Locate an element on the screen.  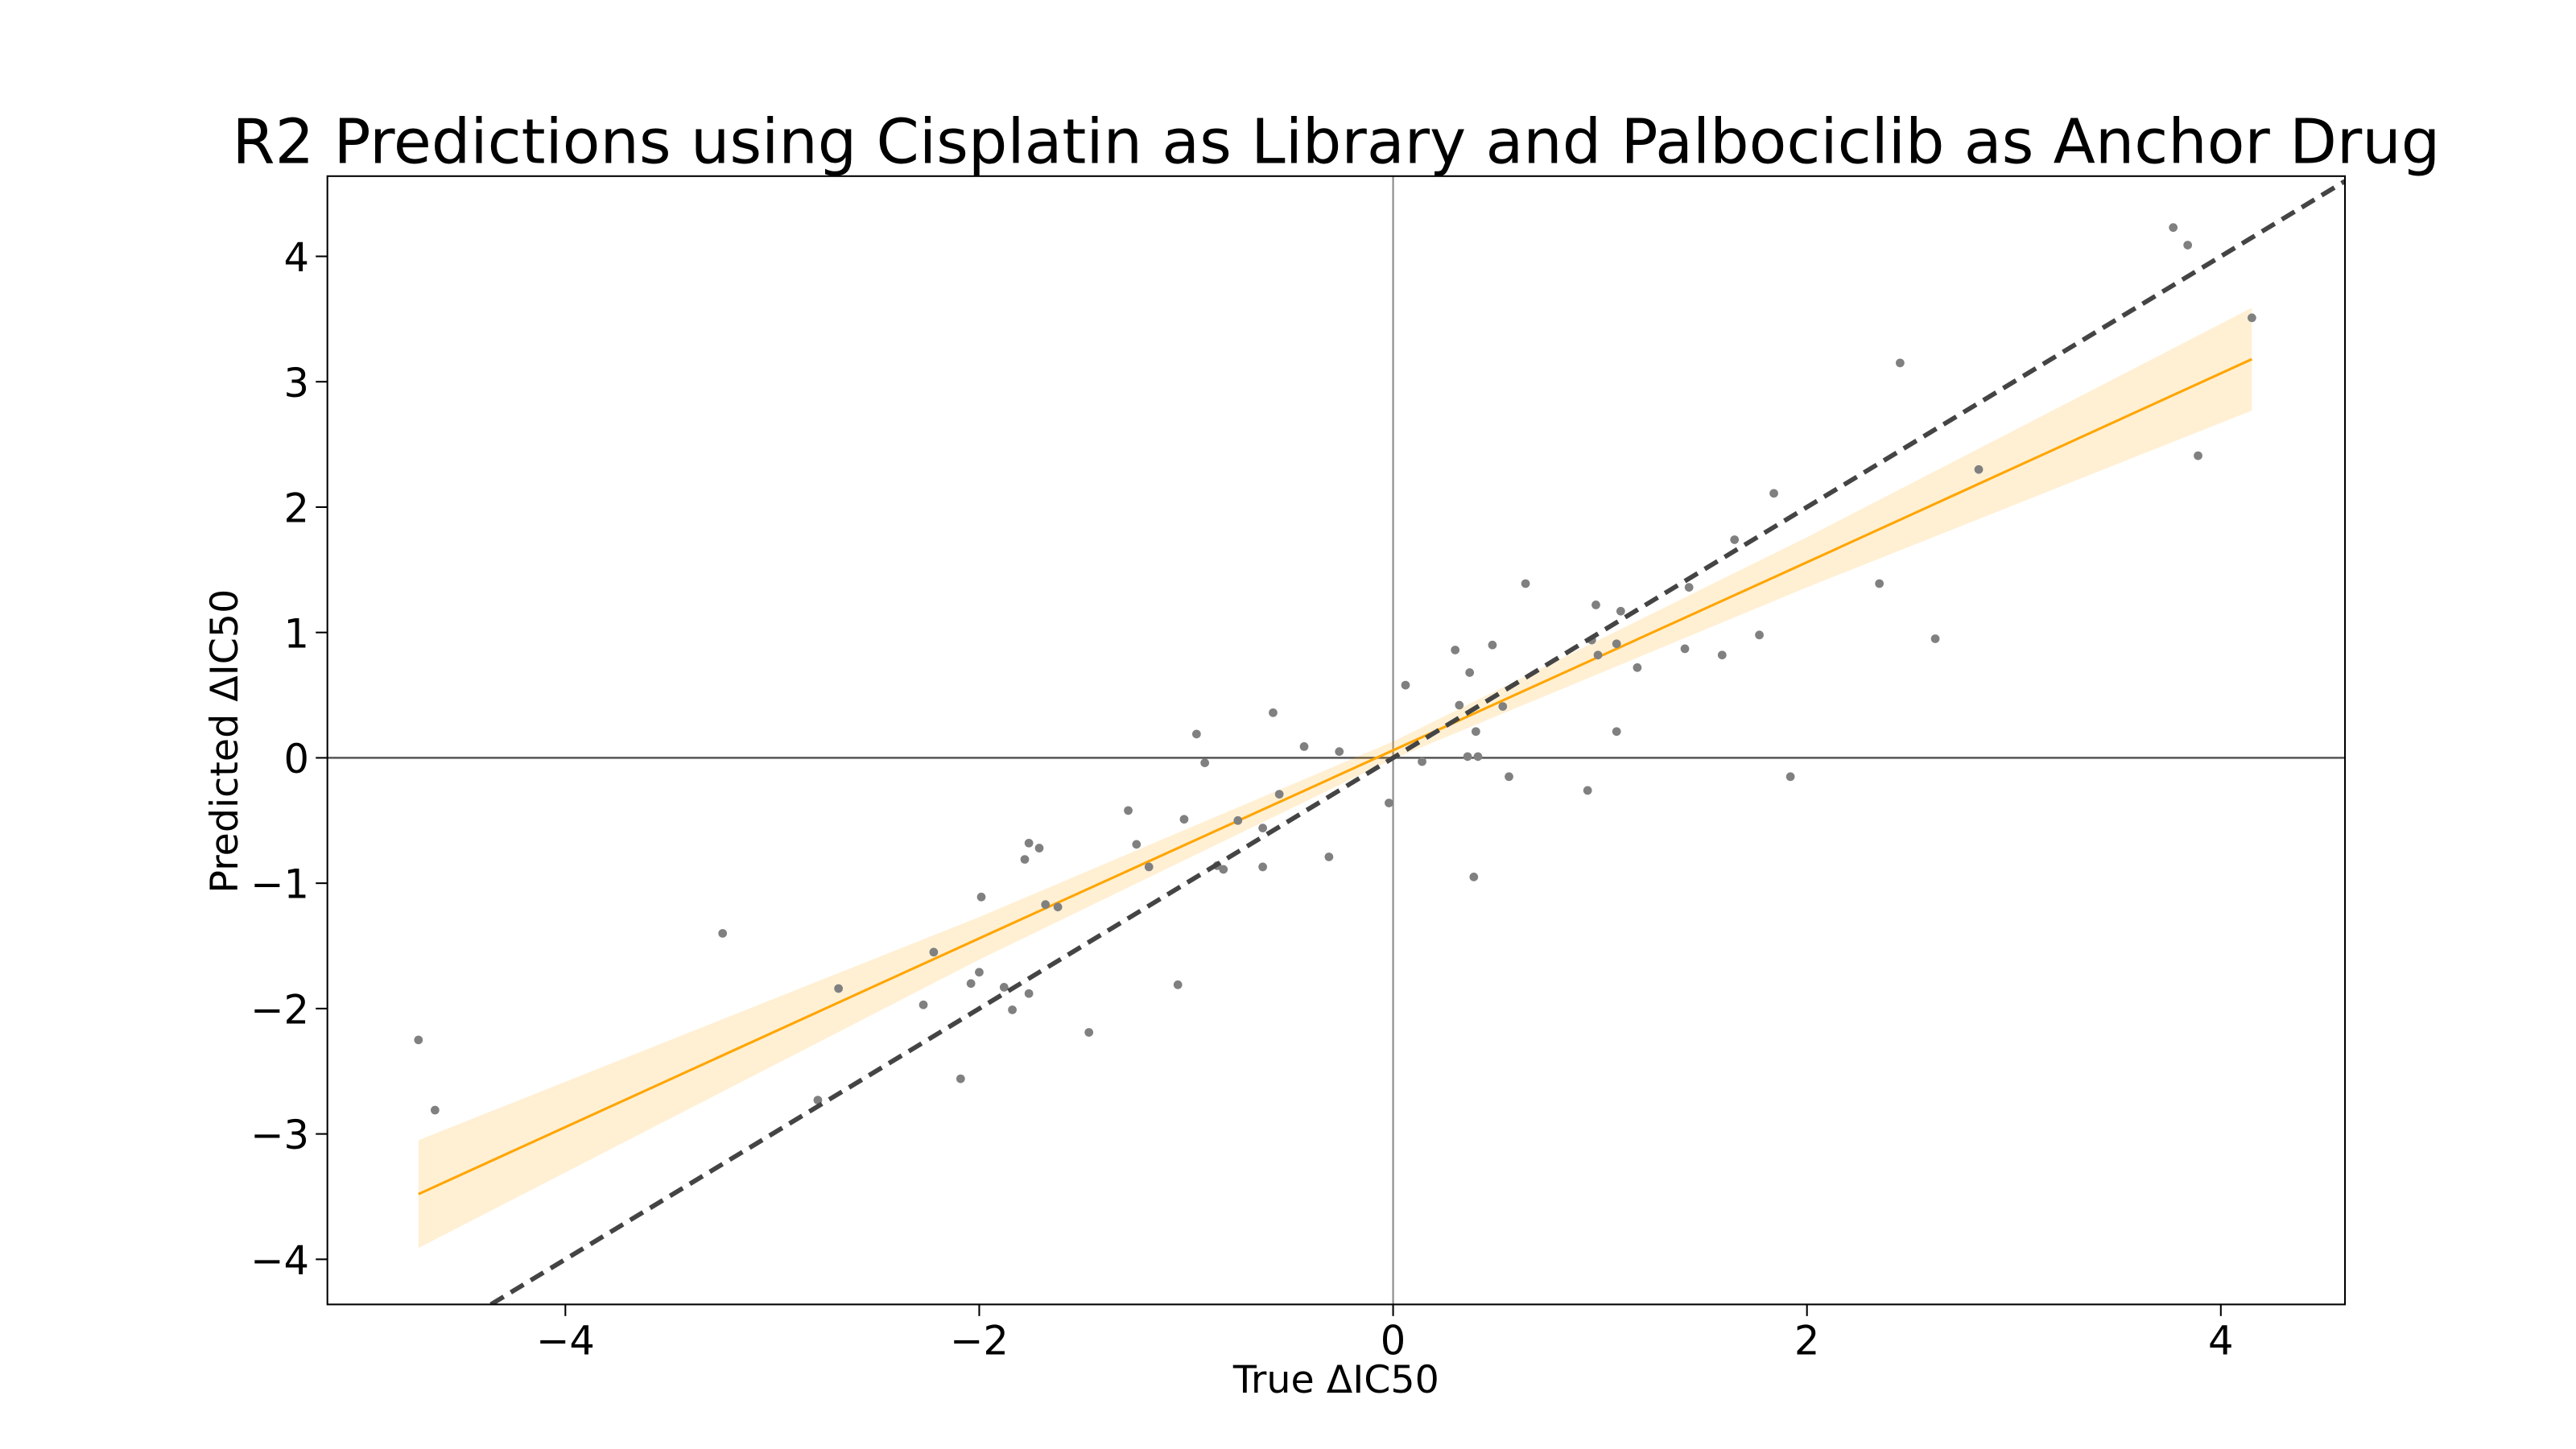
x-tick-label: 0 is located at coordinates (1393, 1340).